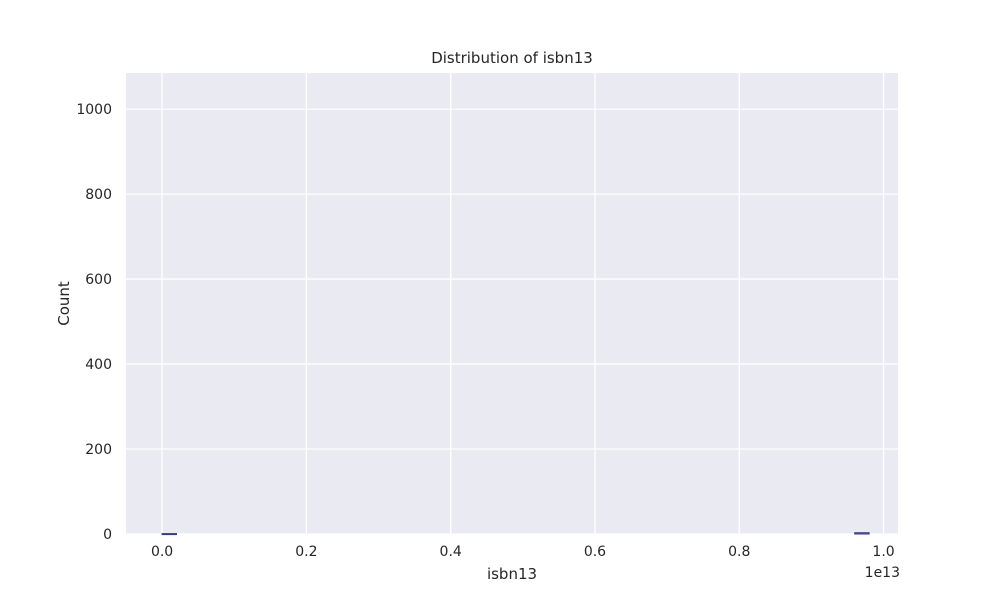 The height and width of the screenshot is (600, 1000). Describe the element at coordinates (512, 574) in the screenshot. I see `x-axis-label: isbn13` at that location.